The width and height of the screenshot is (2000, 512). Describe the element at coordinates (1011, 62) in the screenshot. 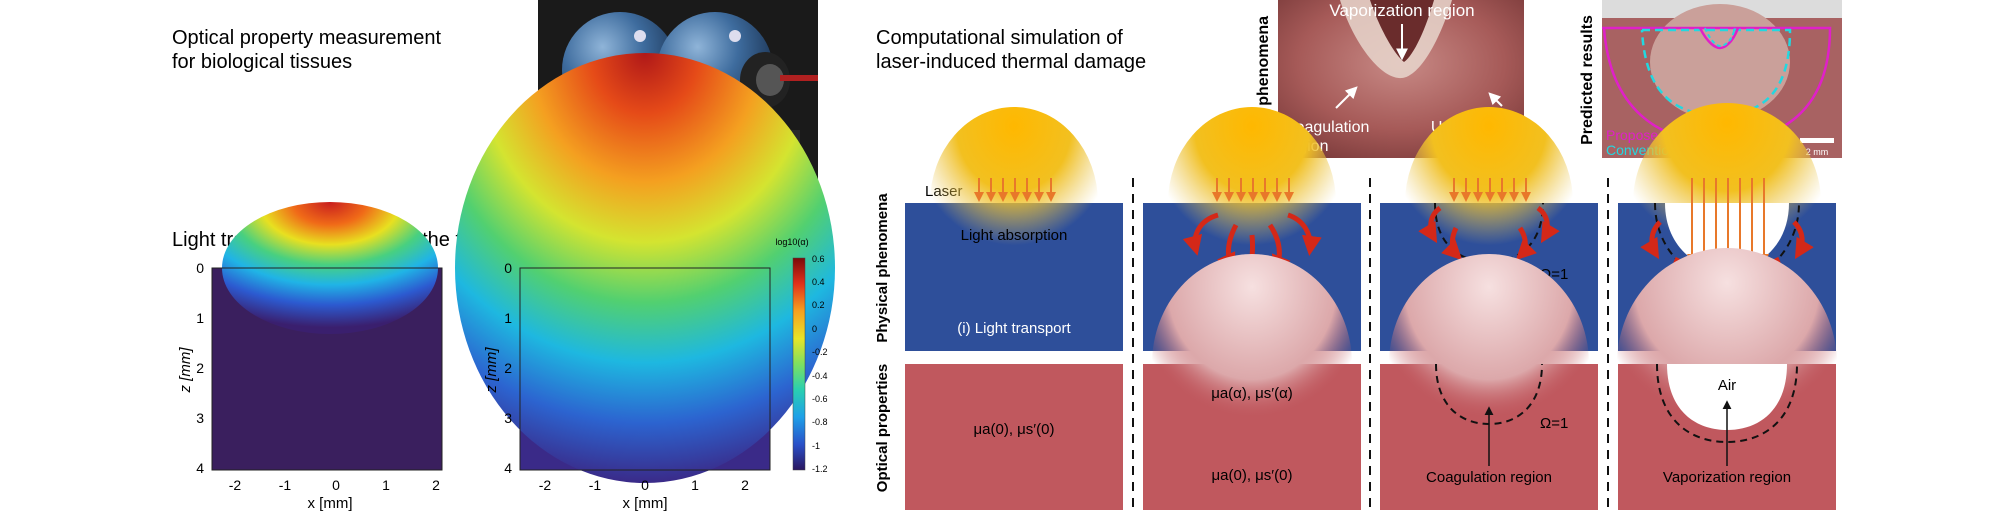

I see `section-title-simulation-line2: laser-induced thermal damage` at that location.